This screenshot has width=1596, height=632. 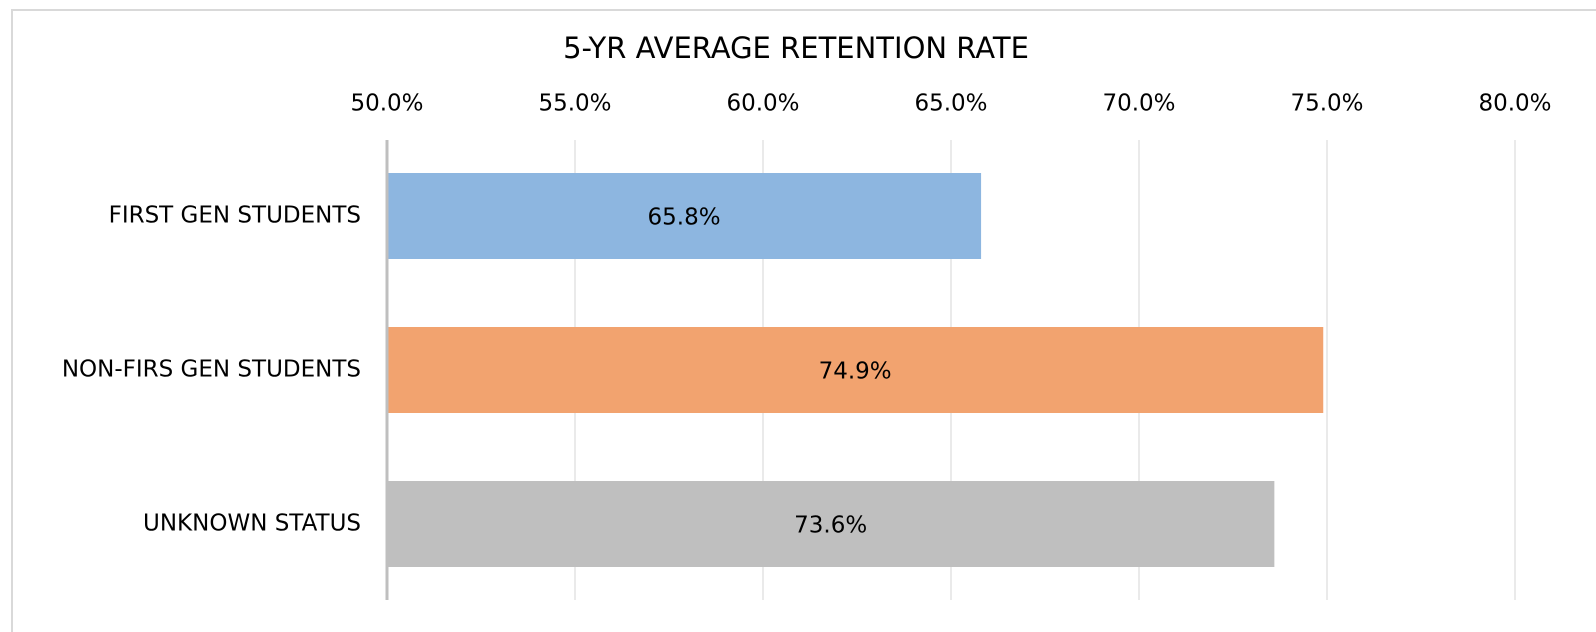 I want to click on x-tick-label: 70.0%, so click(x=1138, y=104).